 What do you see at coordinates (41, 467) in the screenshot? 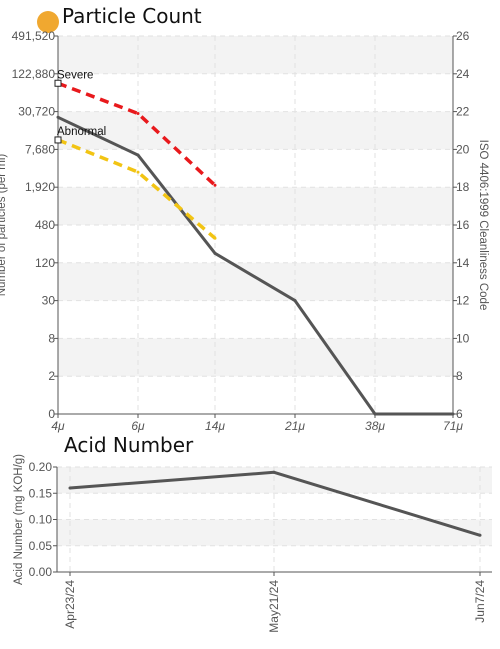
I see `y-tick-label: 0.20` at bounding box center [41, 467].